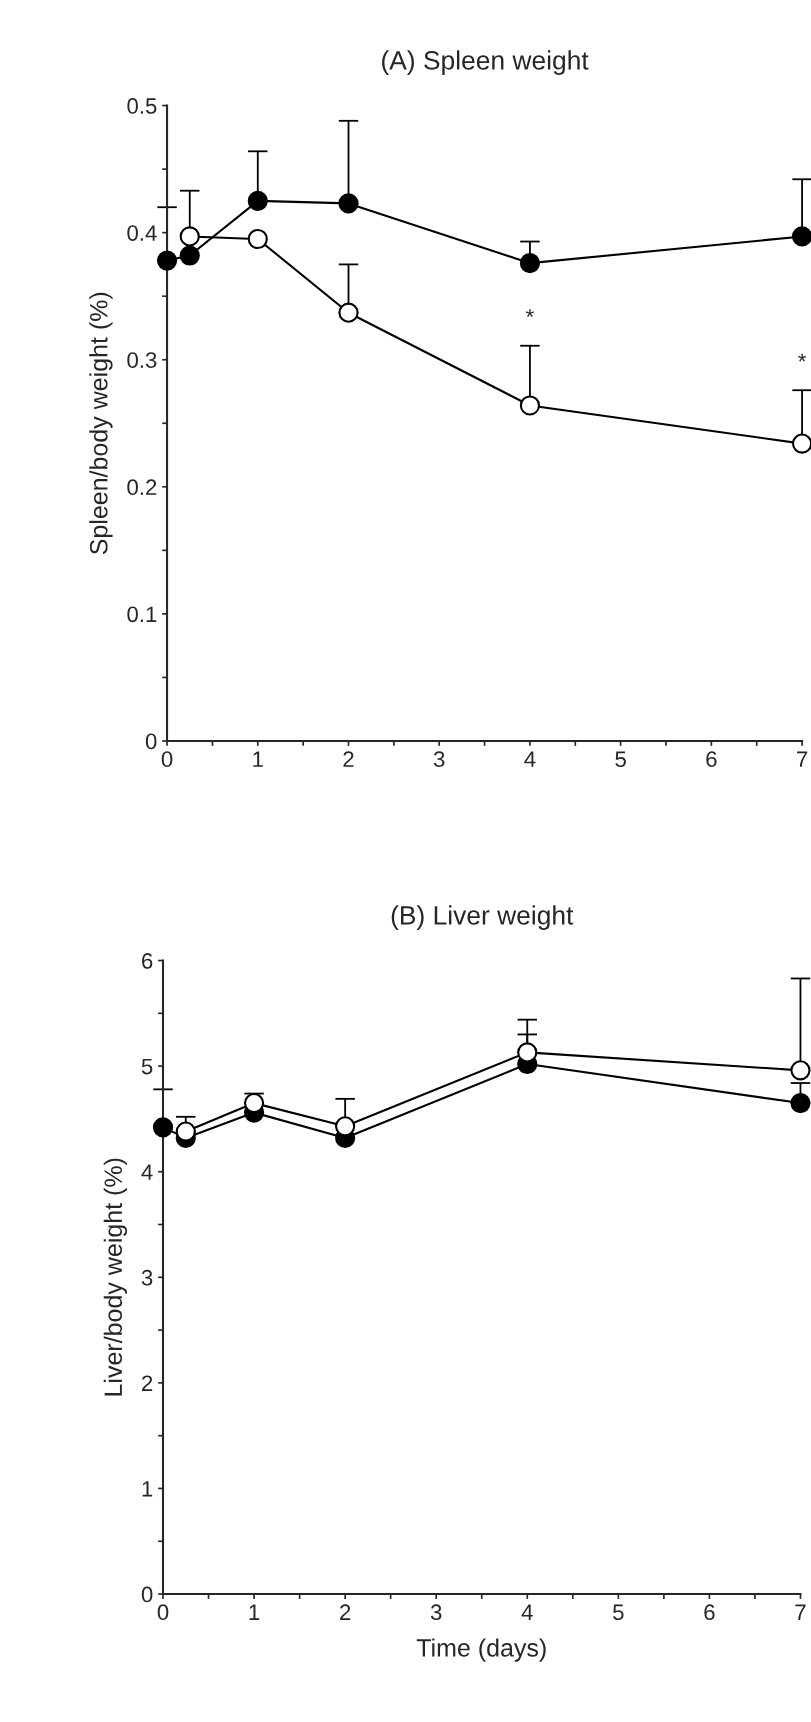  Describe the element at coordinates (147, 1066) in the screenshot. I see `y-tick-label: 5` at that location.